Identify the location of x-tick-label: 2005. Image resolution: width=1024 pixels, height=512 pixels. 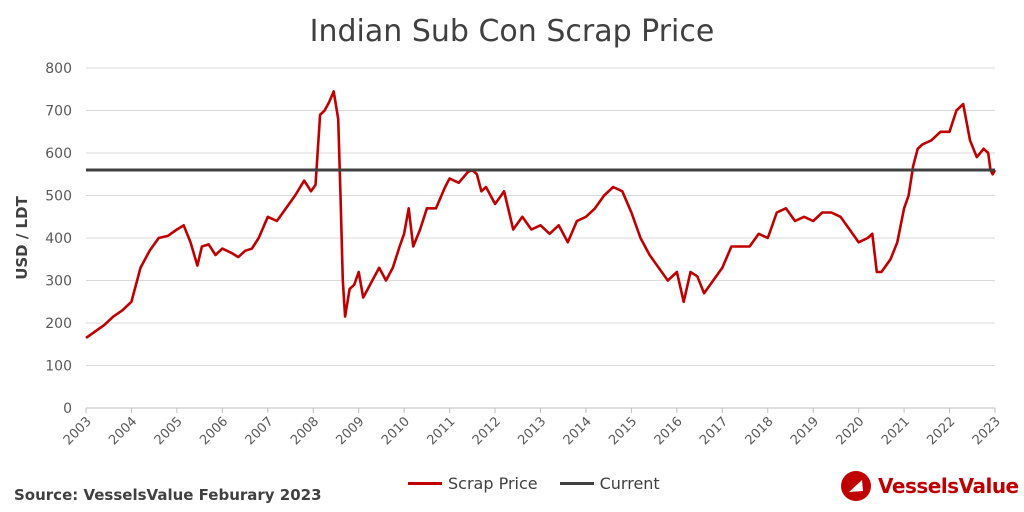
(169, 431).